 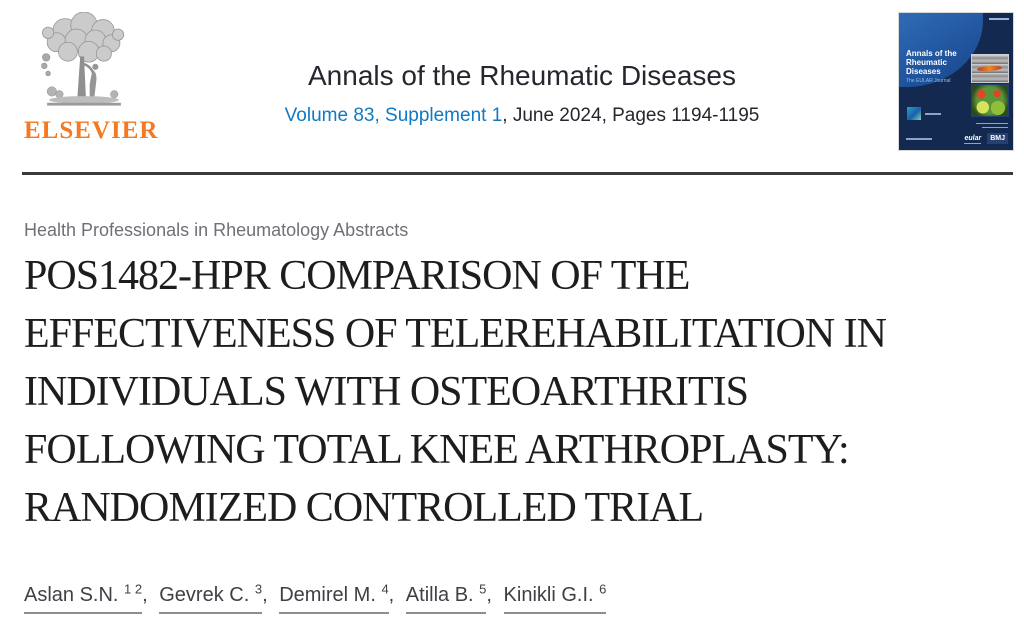 What do you see at coordinates (919, 139) in the screenshot?
I see `cover-footer-text` at bounding box center [919, 139].